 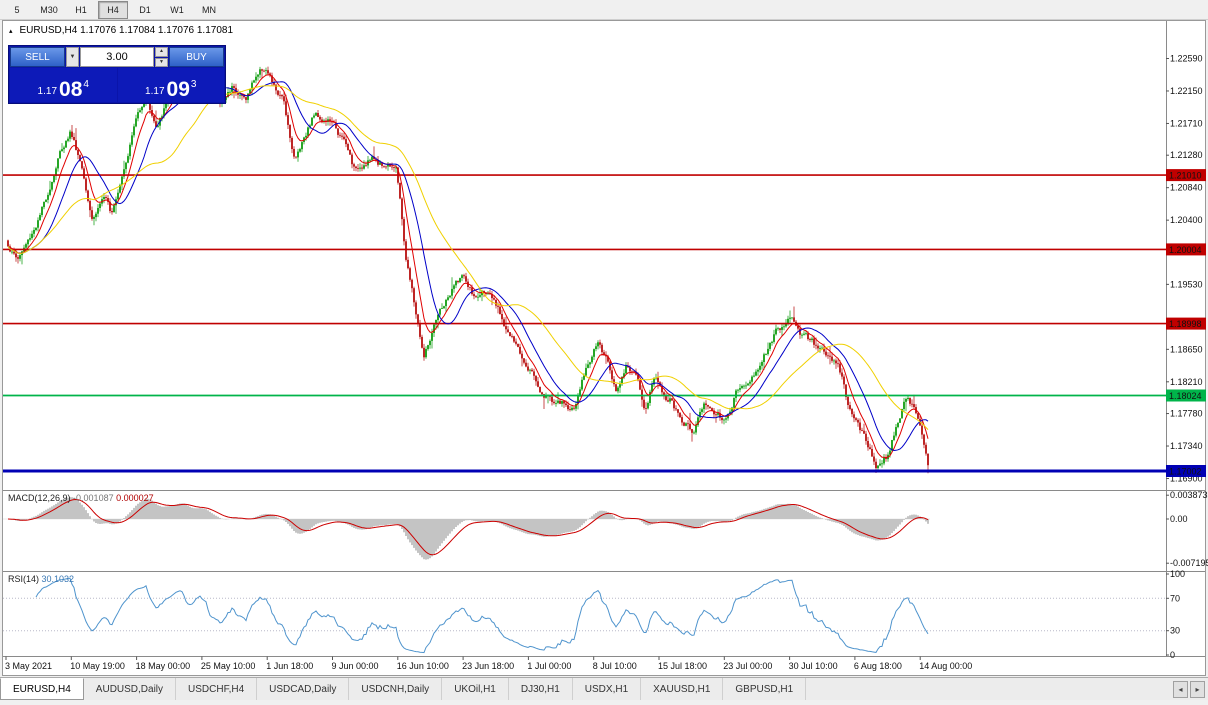 What do you see at coordinates (594, 614) in the screenshot?
I see `rsi-panel: 100 70 30 0` at bounding box center [594, 614].